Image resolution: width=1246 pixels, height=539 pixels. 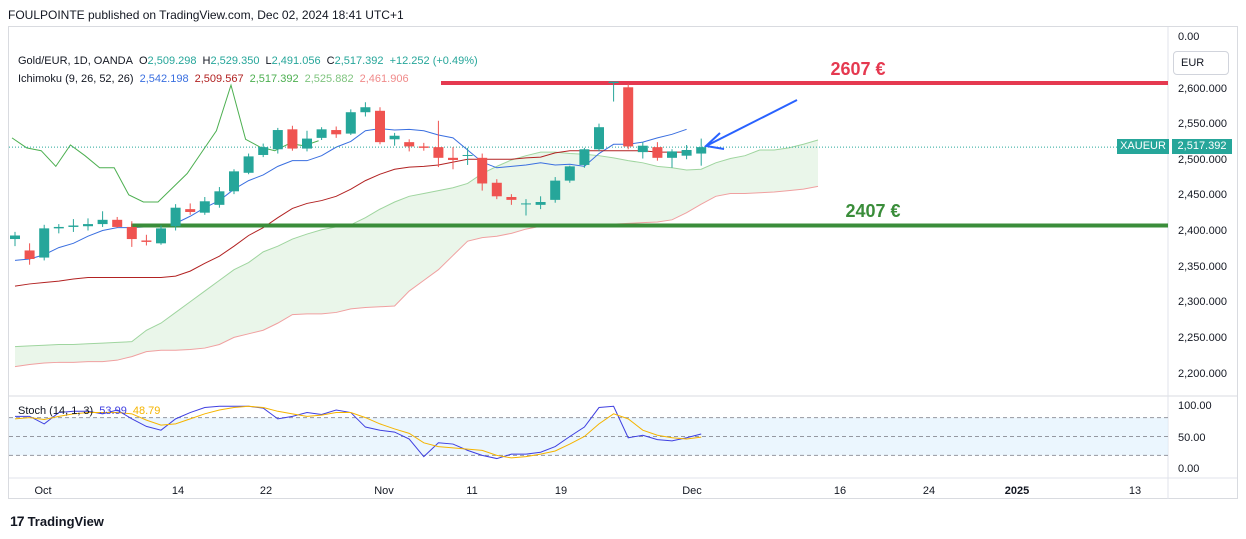 What do you see at coordinates (714, 141) in the screenshot?
I see `pointer-arrow-head-icon` at bounding box center [714, 141].